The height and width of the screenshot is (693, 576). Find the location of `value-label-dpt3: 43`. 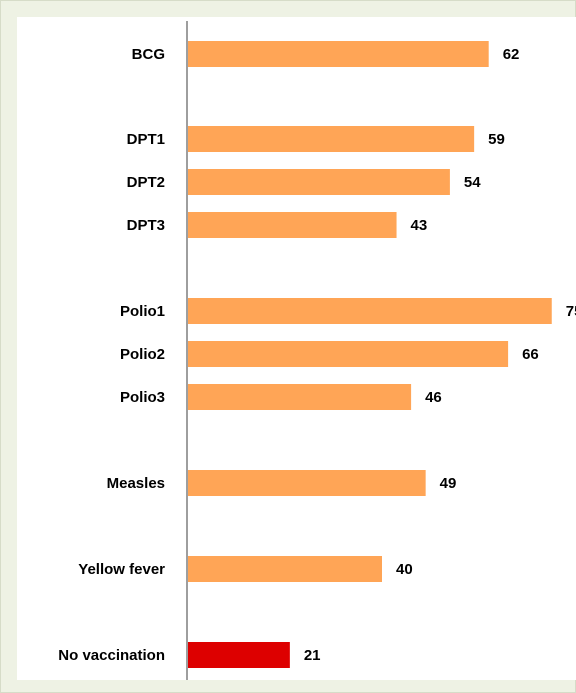

value-label-dpt3: 43 is located at coordinates (419, 225).